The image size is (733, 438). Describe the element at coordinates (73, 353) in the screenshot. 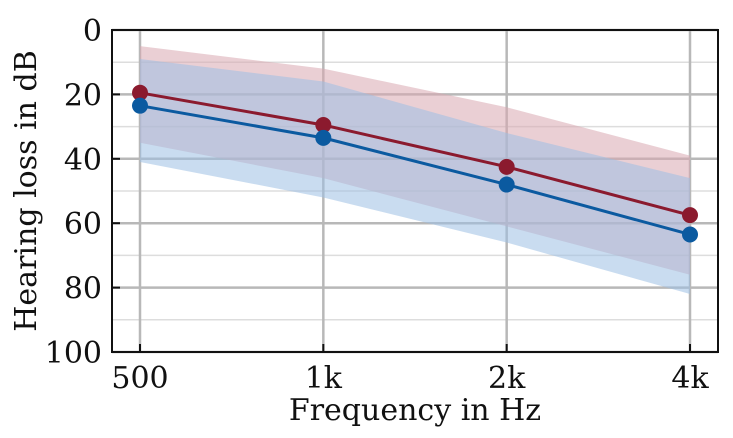

I see `y-tick-label-100: 100` at that location.